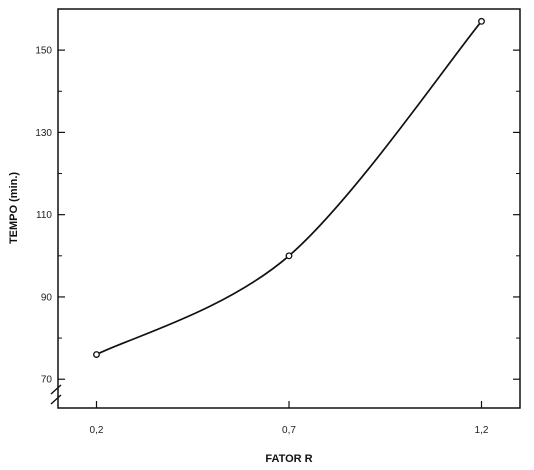 The height and width of the screenshot is (470, 534). What do you see at coordinates (47, 380) in the screenshot?
I see `y-tick-label: 70` at bounding box center [47, 380].